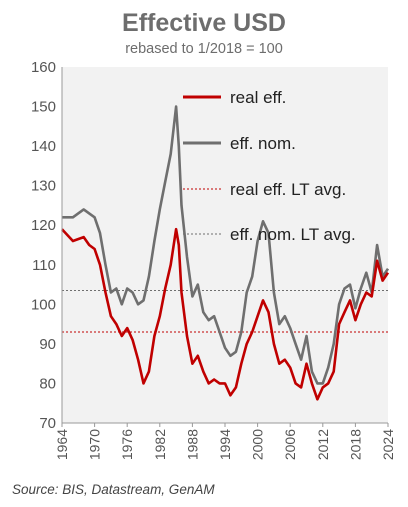 The image size is (408, 507). What do you see at coordinates (43, 245) in the screenshot?
I see `y-axis-ticks: 70 80 90 100 110 120 130 140 150 160` at bounding box center [43, 245].